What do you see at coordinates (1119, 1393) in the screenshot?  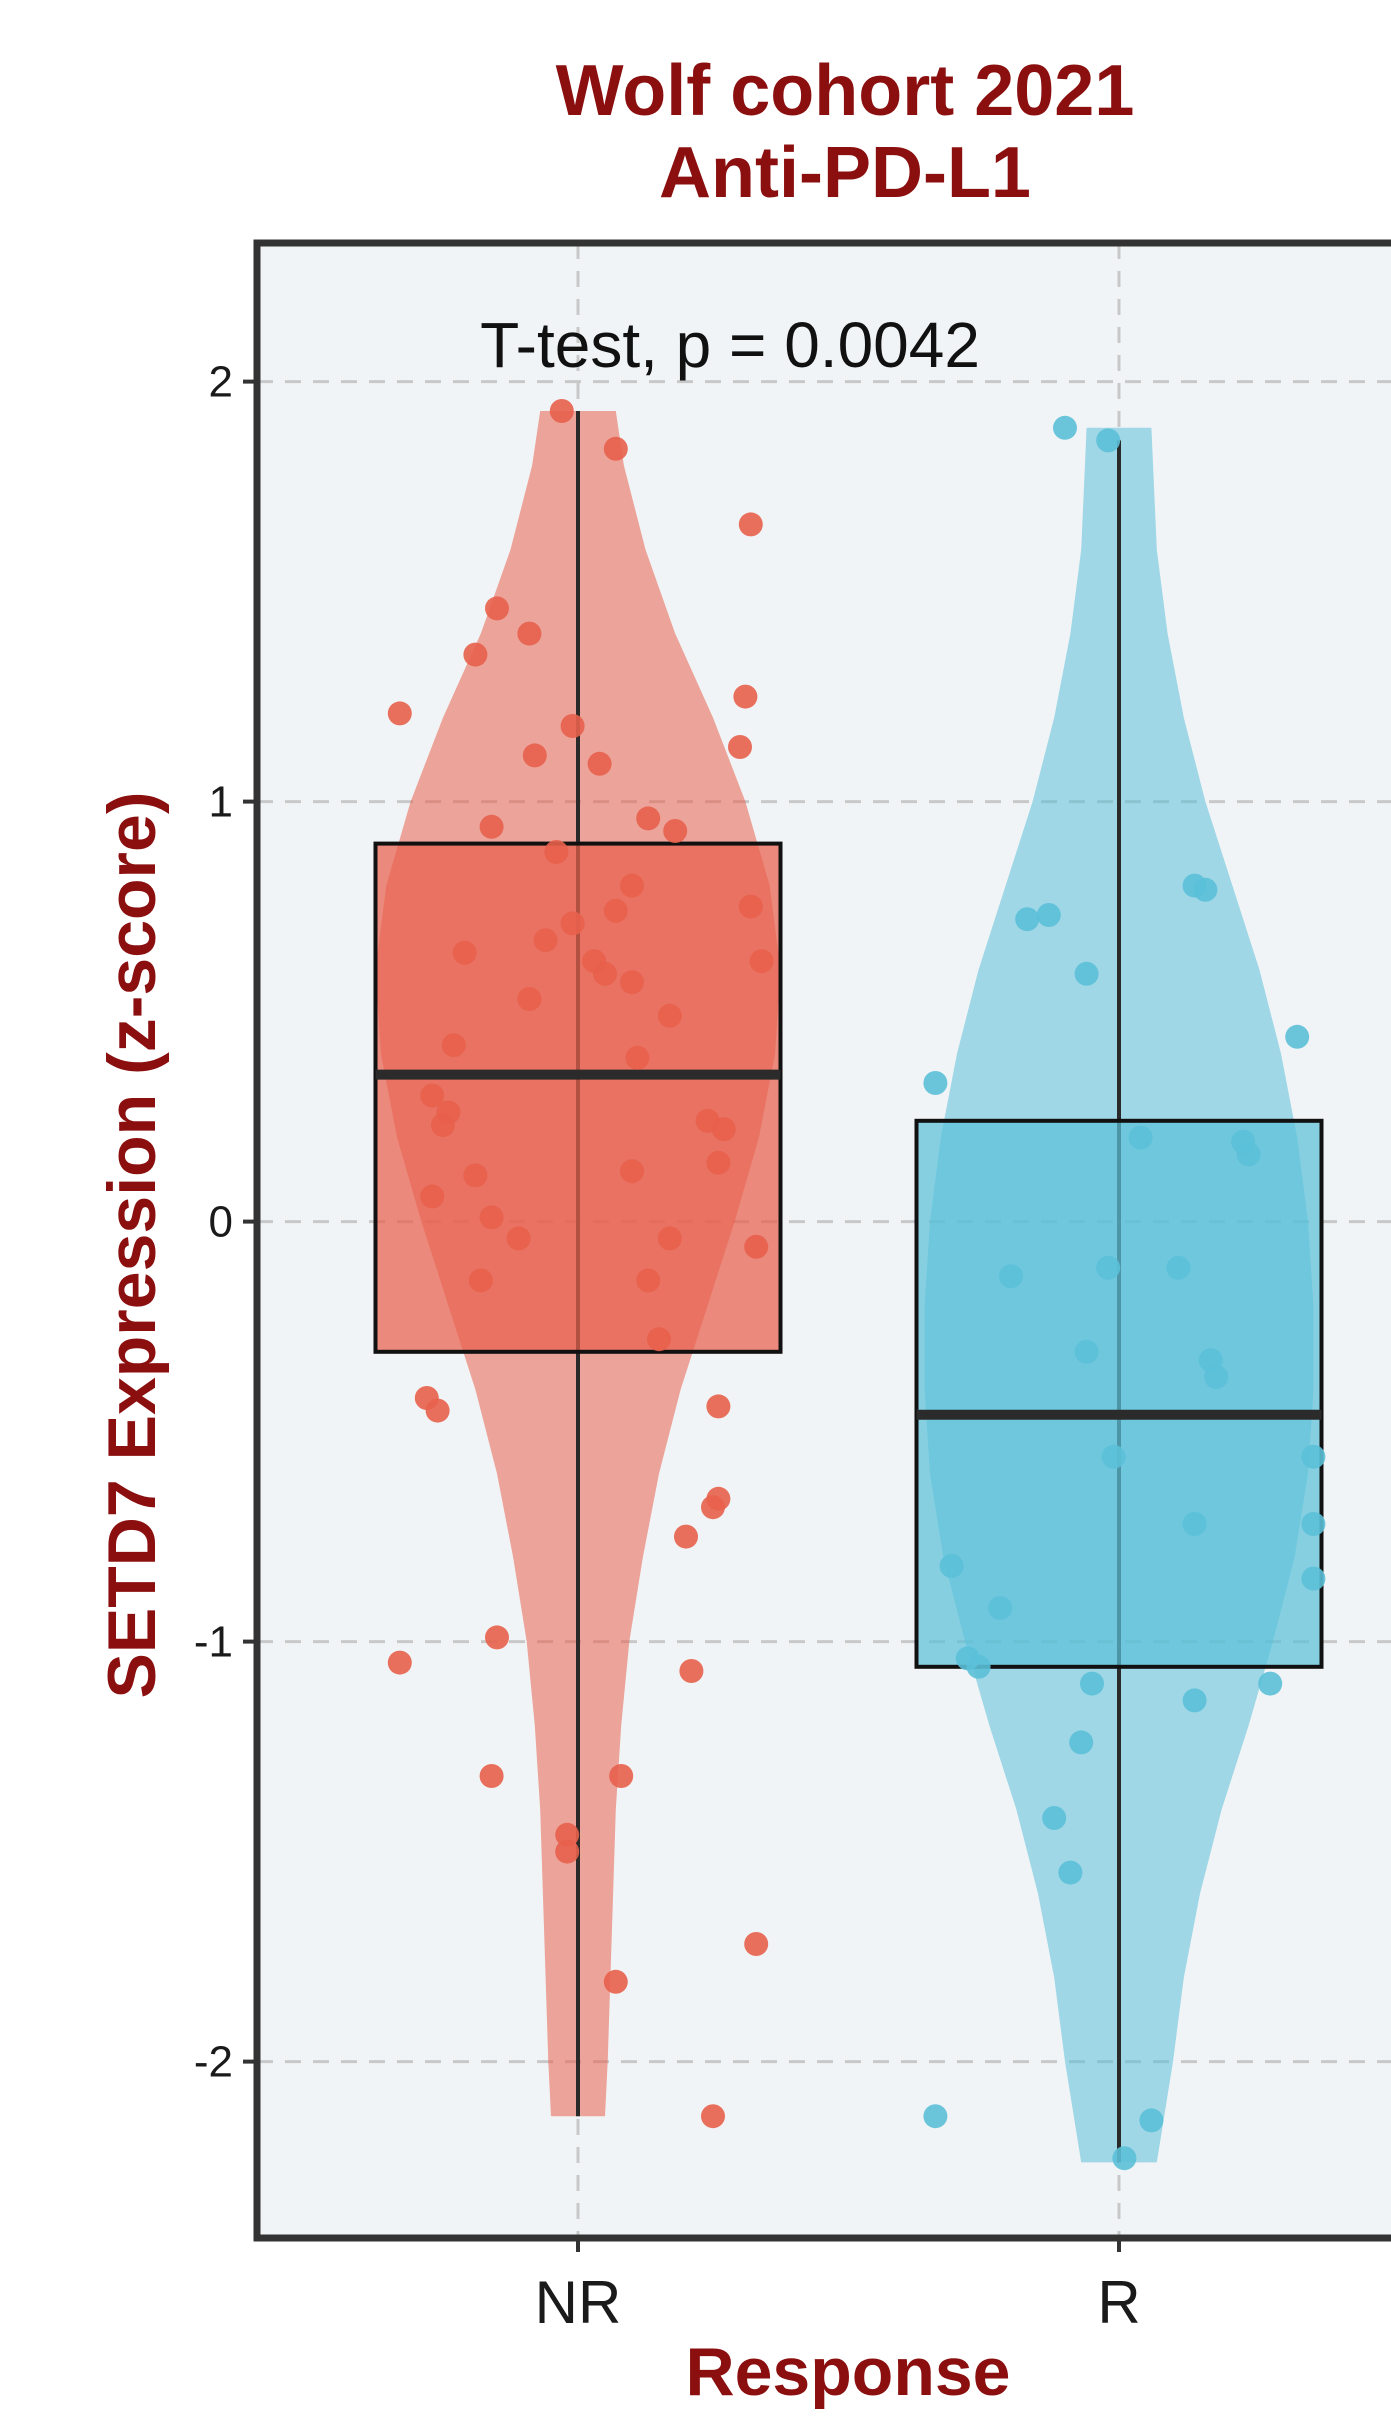 I see `box-r` at bounding box center [1119, 1393].